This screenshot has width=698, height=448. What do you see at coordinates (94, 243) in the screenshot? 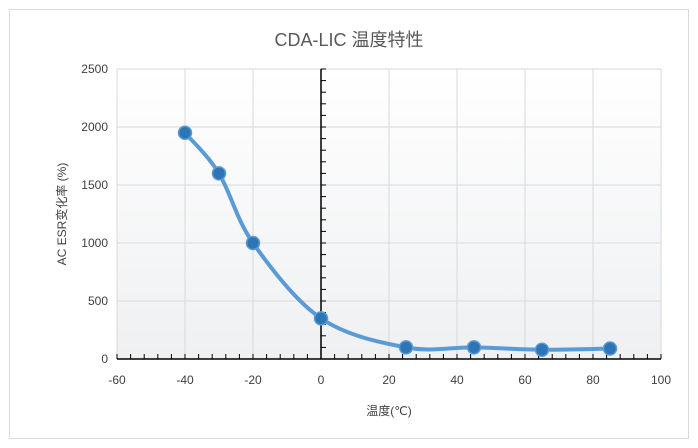
I see `y-tick-label: 1000` at bounding box center [94, 243].